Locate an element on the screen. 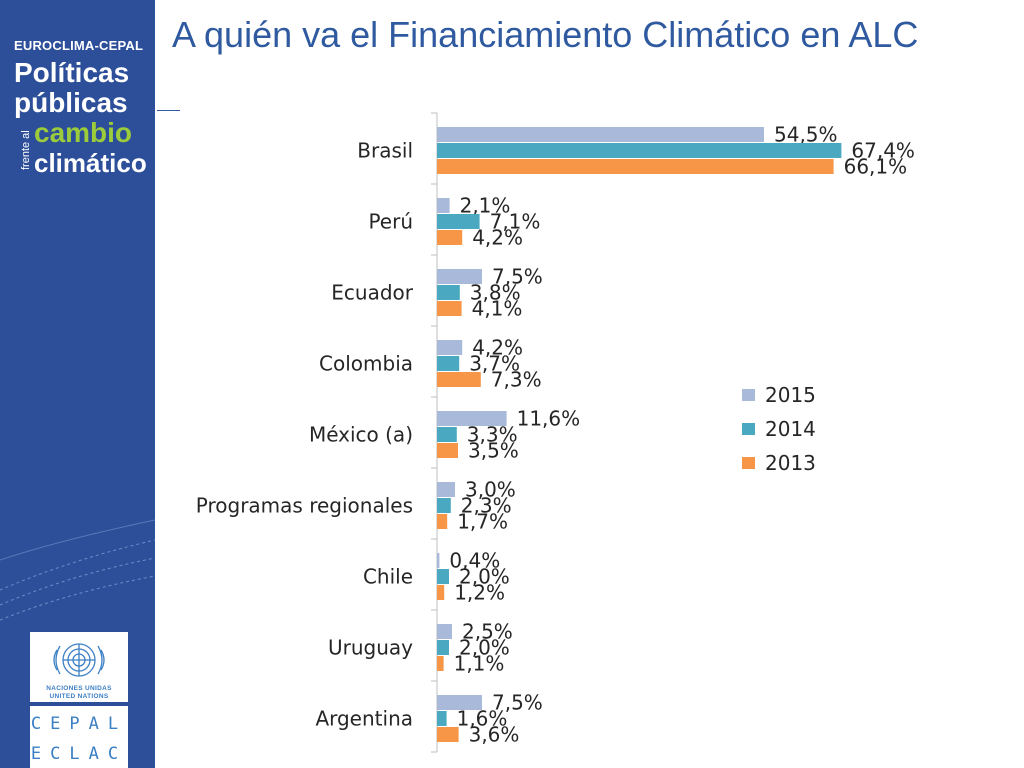 Image resolution: width=1024 pixels, height=768 pixels. category-label: Argentina is located at coordinates (364, 719).